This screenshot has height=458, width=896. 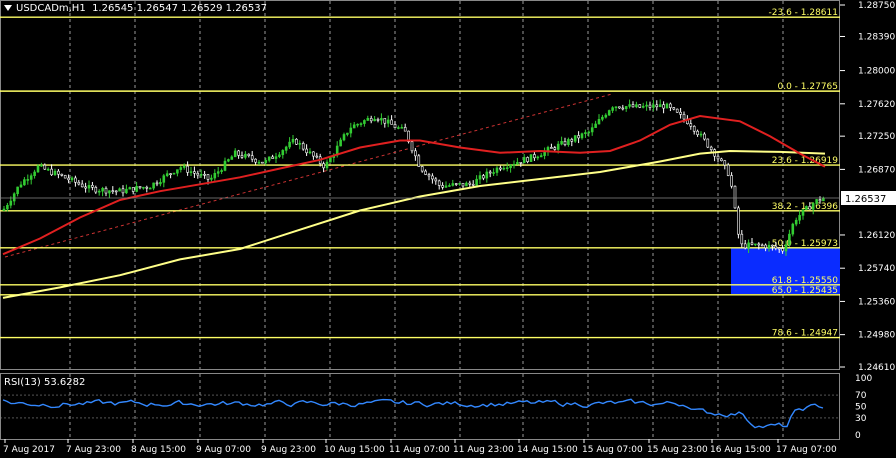 I want to click on dropdown-triangle-icon, so click(x=8, y=8).